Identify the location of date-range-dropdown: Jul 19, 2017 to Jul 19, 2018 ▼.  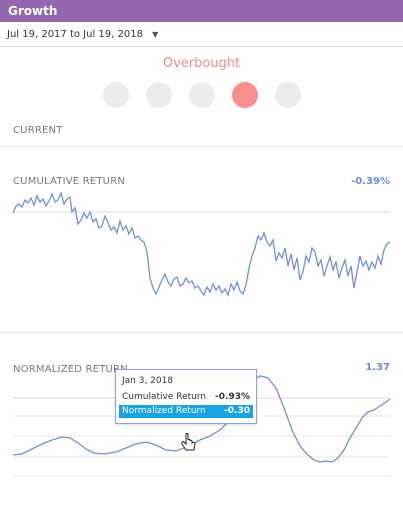
(82, 35).